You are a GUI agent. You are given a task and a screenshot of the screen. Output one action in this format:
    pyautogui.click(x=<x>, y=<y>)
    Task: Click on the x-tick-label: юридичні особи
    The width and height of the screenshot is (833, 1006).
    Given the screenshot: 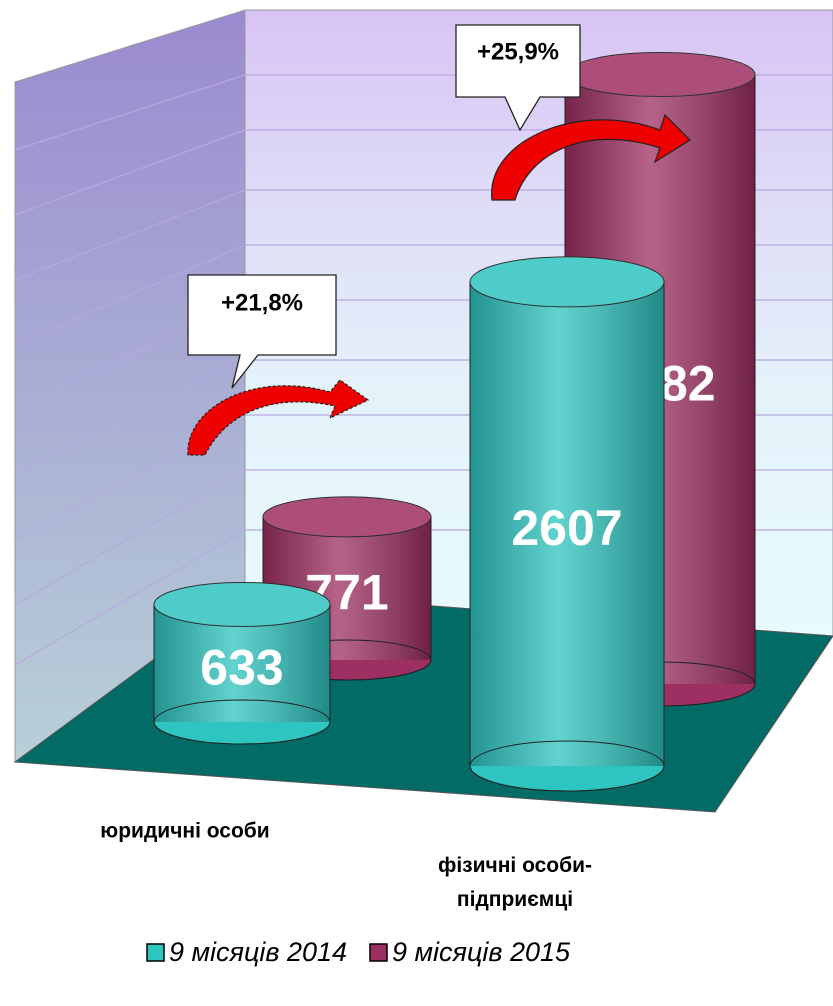 What is the action you would take?
    pyautogui.click(x=184, y=831)
    